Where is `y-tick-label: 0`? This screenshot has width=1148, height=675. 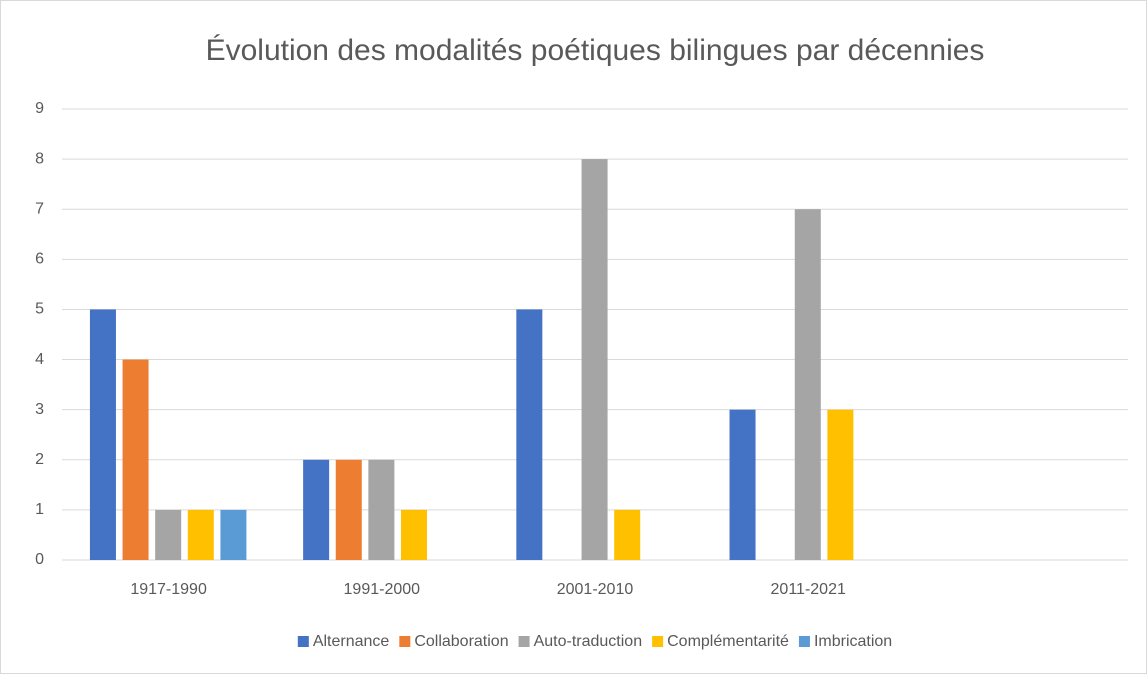
y-tick-label: 0 is located at coordinates (39, 559).